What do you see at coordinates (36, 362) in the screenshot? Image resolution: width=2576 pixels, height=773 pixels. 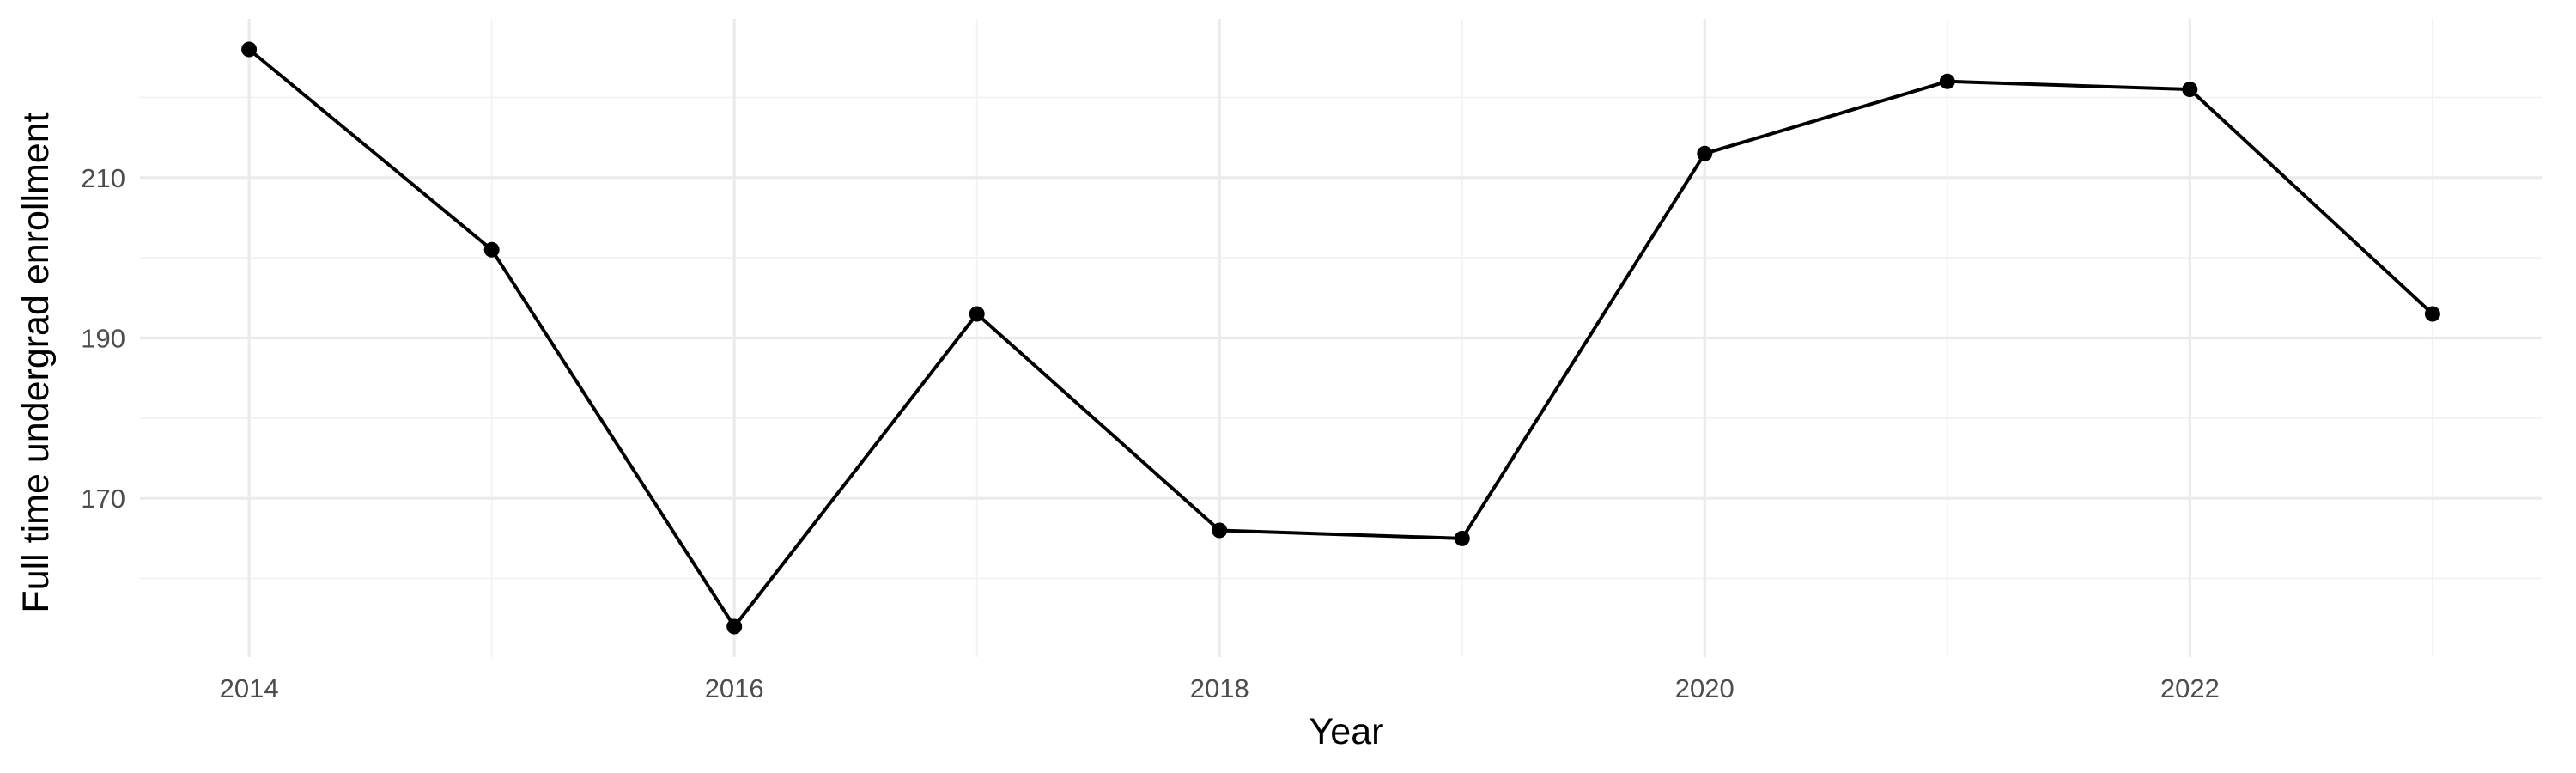 I see `y-axis-title: Full time undergrad enrollment` at bounding box center [36, 362].